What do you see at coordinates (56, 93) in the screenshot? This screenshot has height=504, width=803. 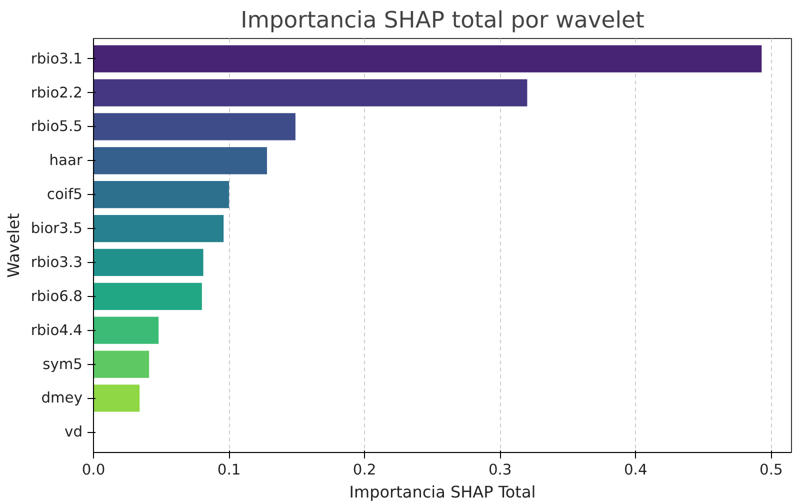 I see `y-tick-label: rbio2.2` at bounding box center [56, 93].